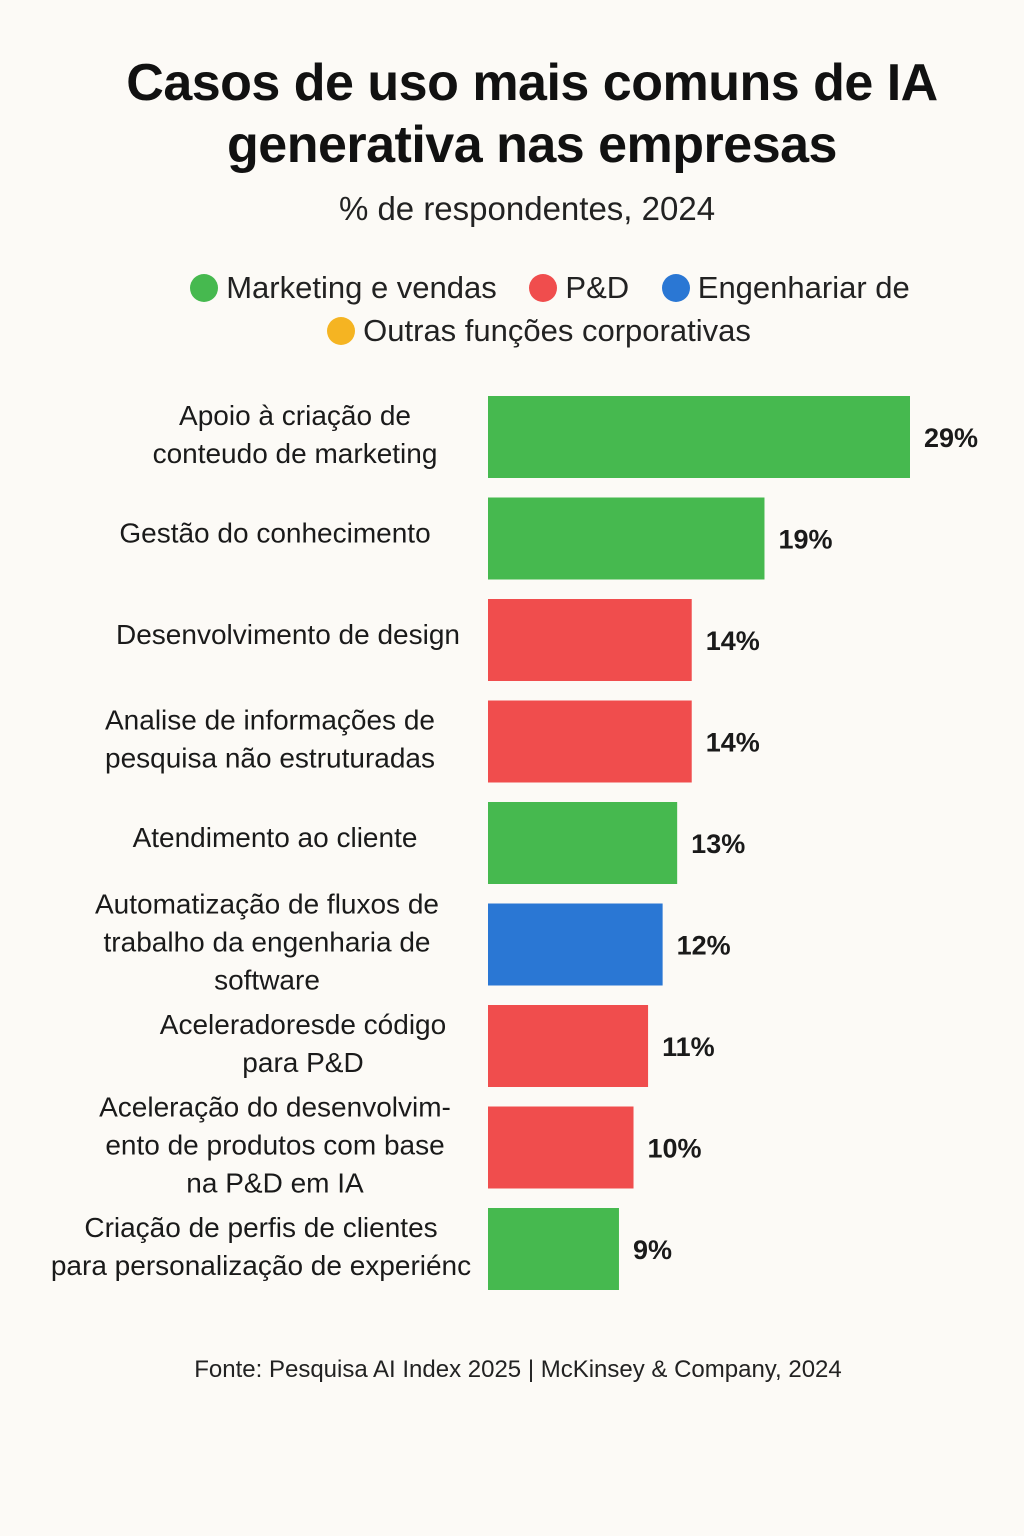 Image resolution: width=1024 pixels, height=1536 pixels. I want to click on category-label-line: ento de produtos com base, so click(274, 1145).